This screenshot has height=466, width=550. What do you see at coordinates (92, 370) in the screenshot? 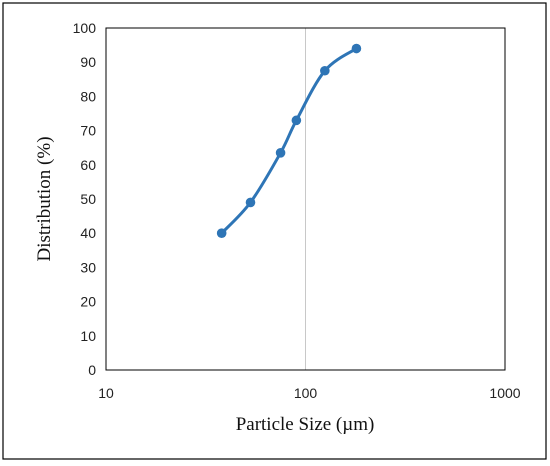
I see `y-tick-label: 0` at bounding box center [92, 370].